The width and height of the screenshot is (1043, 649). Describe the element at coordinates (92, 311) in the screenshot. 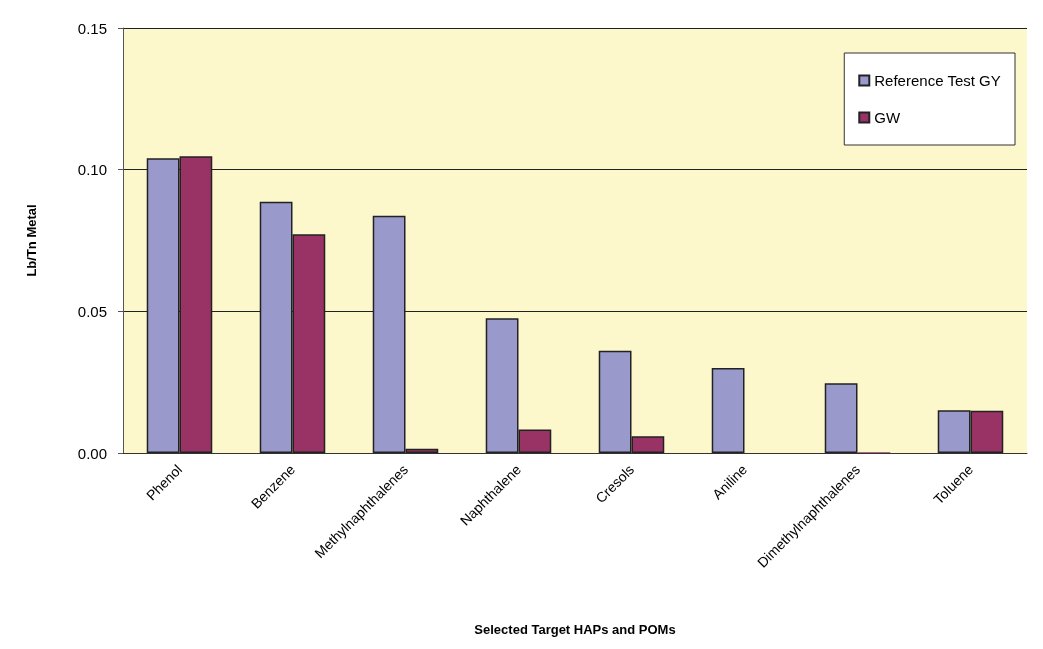

I see `y-tick-label: 0.05` at that location.